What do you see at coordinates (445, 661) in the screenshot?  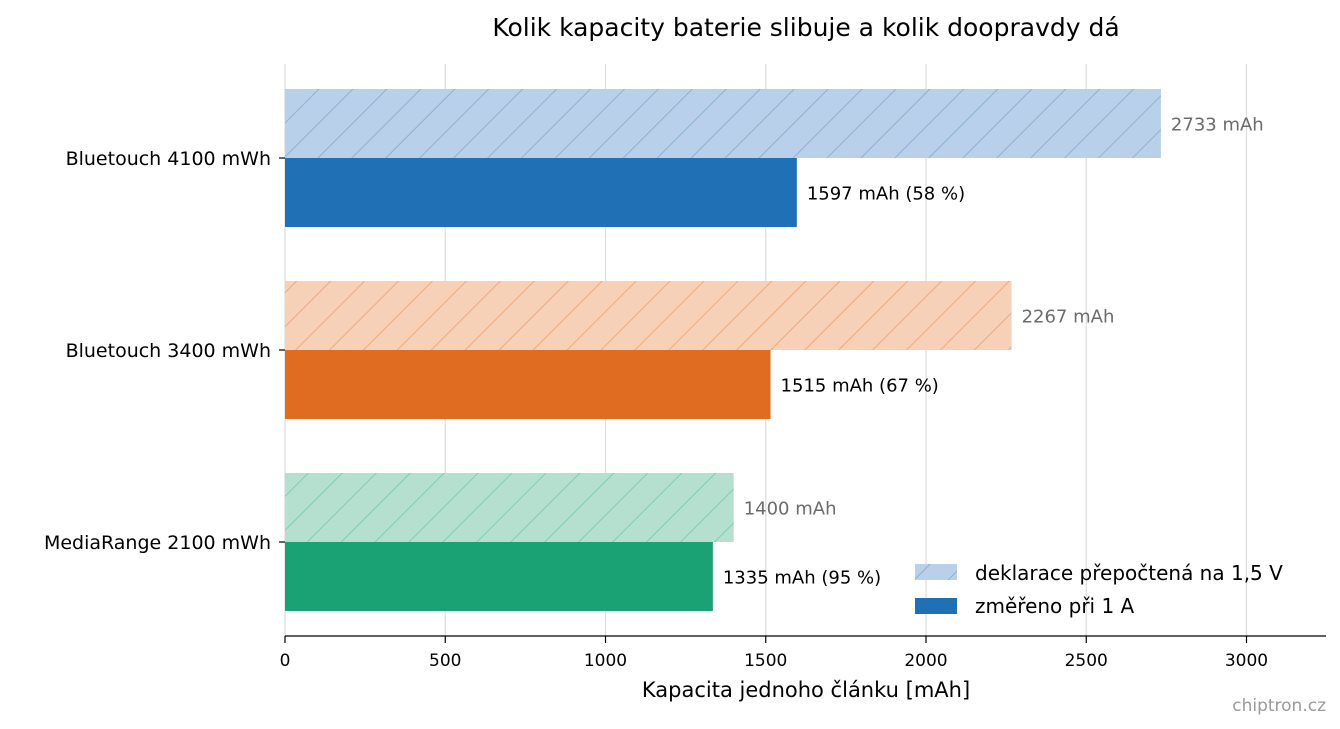 I see `x-tick-label: 500` at bounding box center [445, 661].